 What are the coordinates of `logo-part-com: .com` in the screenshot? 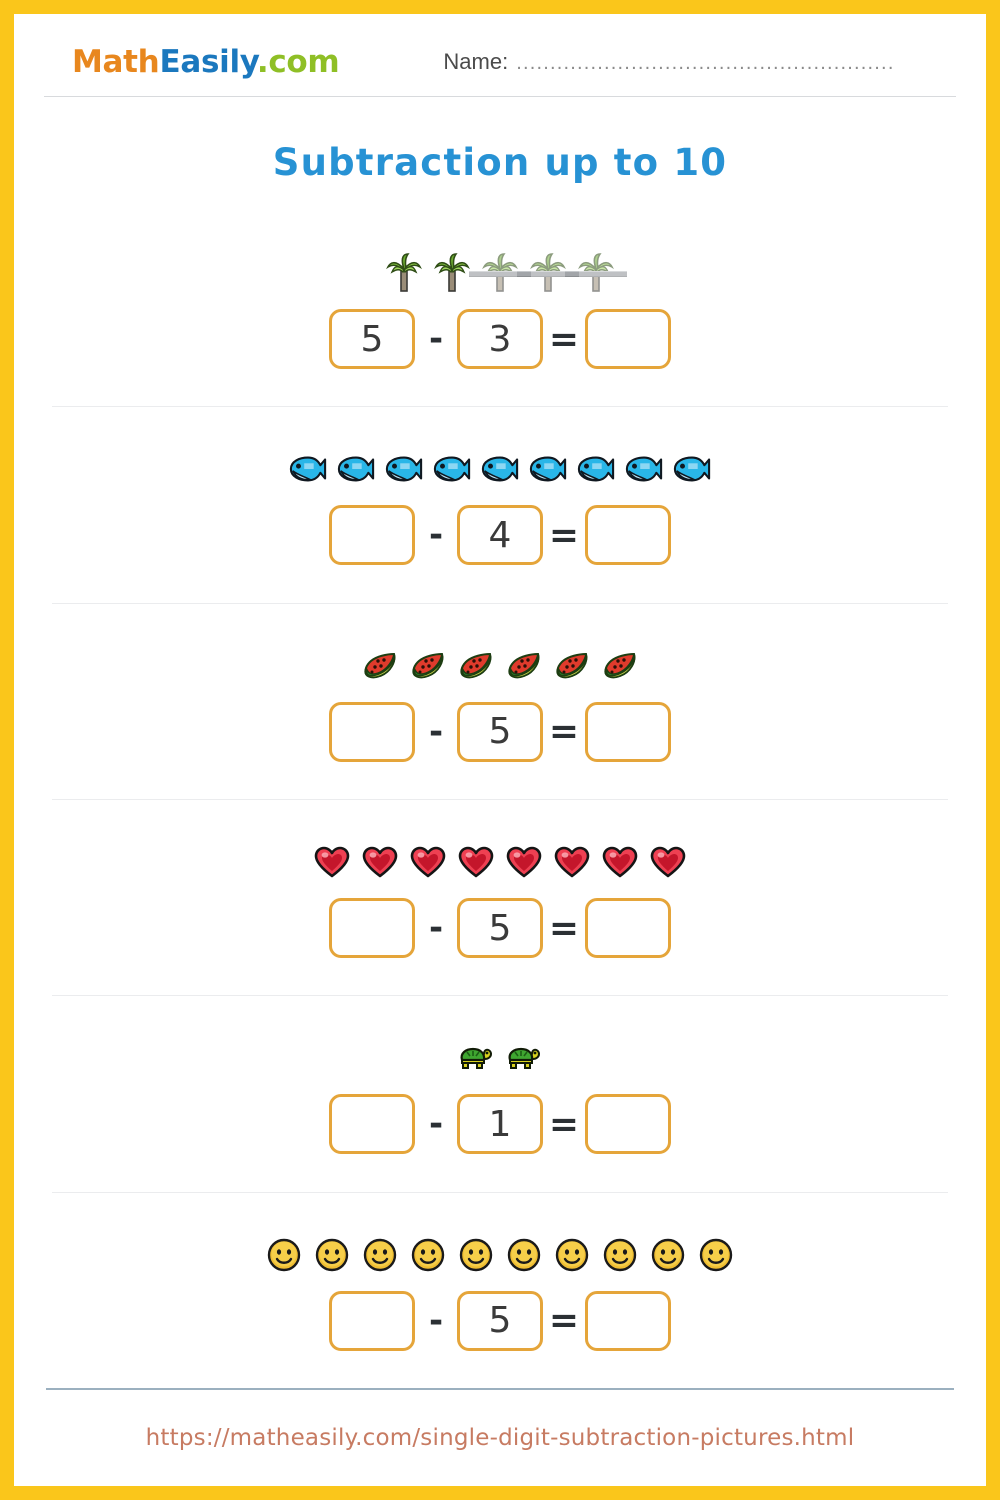 It's located at (298, 62).